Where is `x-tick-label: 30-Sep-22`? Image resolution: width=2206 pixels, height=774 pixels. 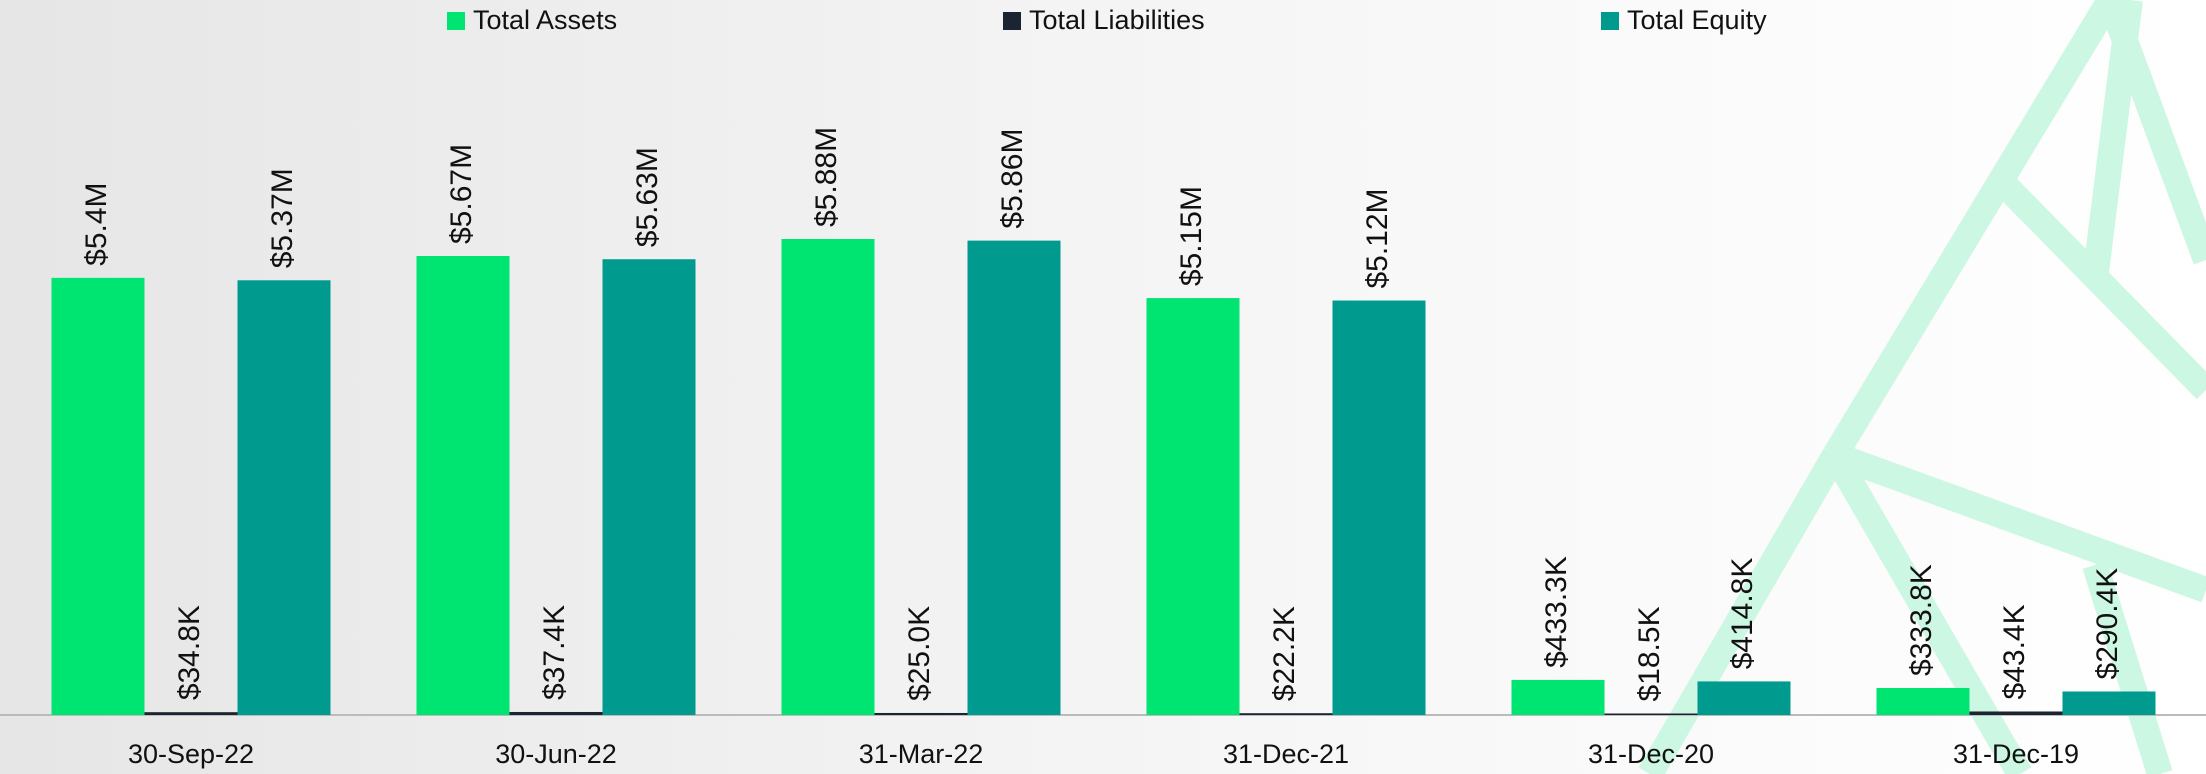
x-tick-label: 30-Sep-22 is located at coordinates (191, 754).